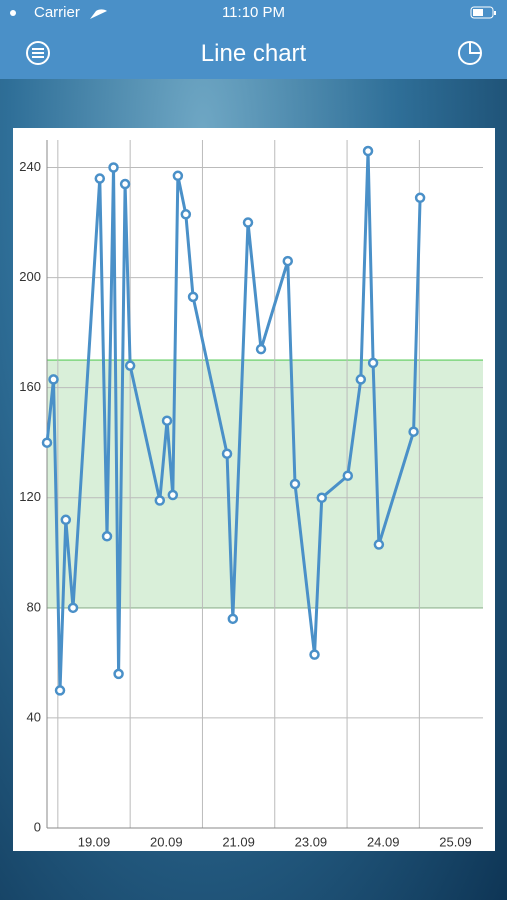  Describe the element at coordinates (34, 716) in the screenshot. I see `y-tick-label: 40` at that location.